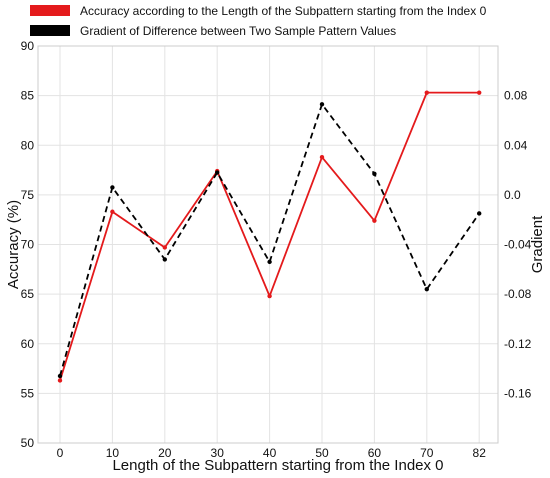 The height and width of the screenshot is (478, 550). I want to click on right-tick-label: -0.08, so click(518, 294).